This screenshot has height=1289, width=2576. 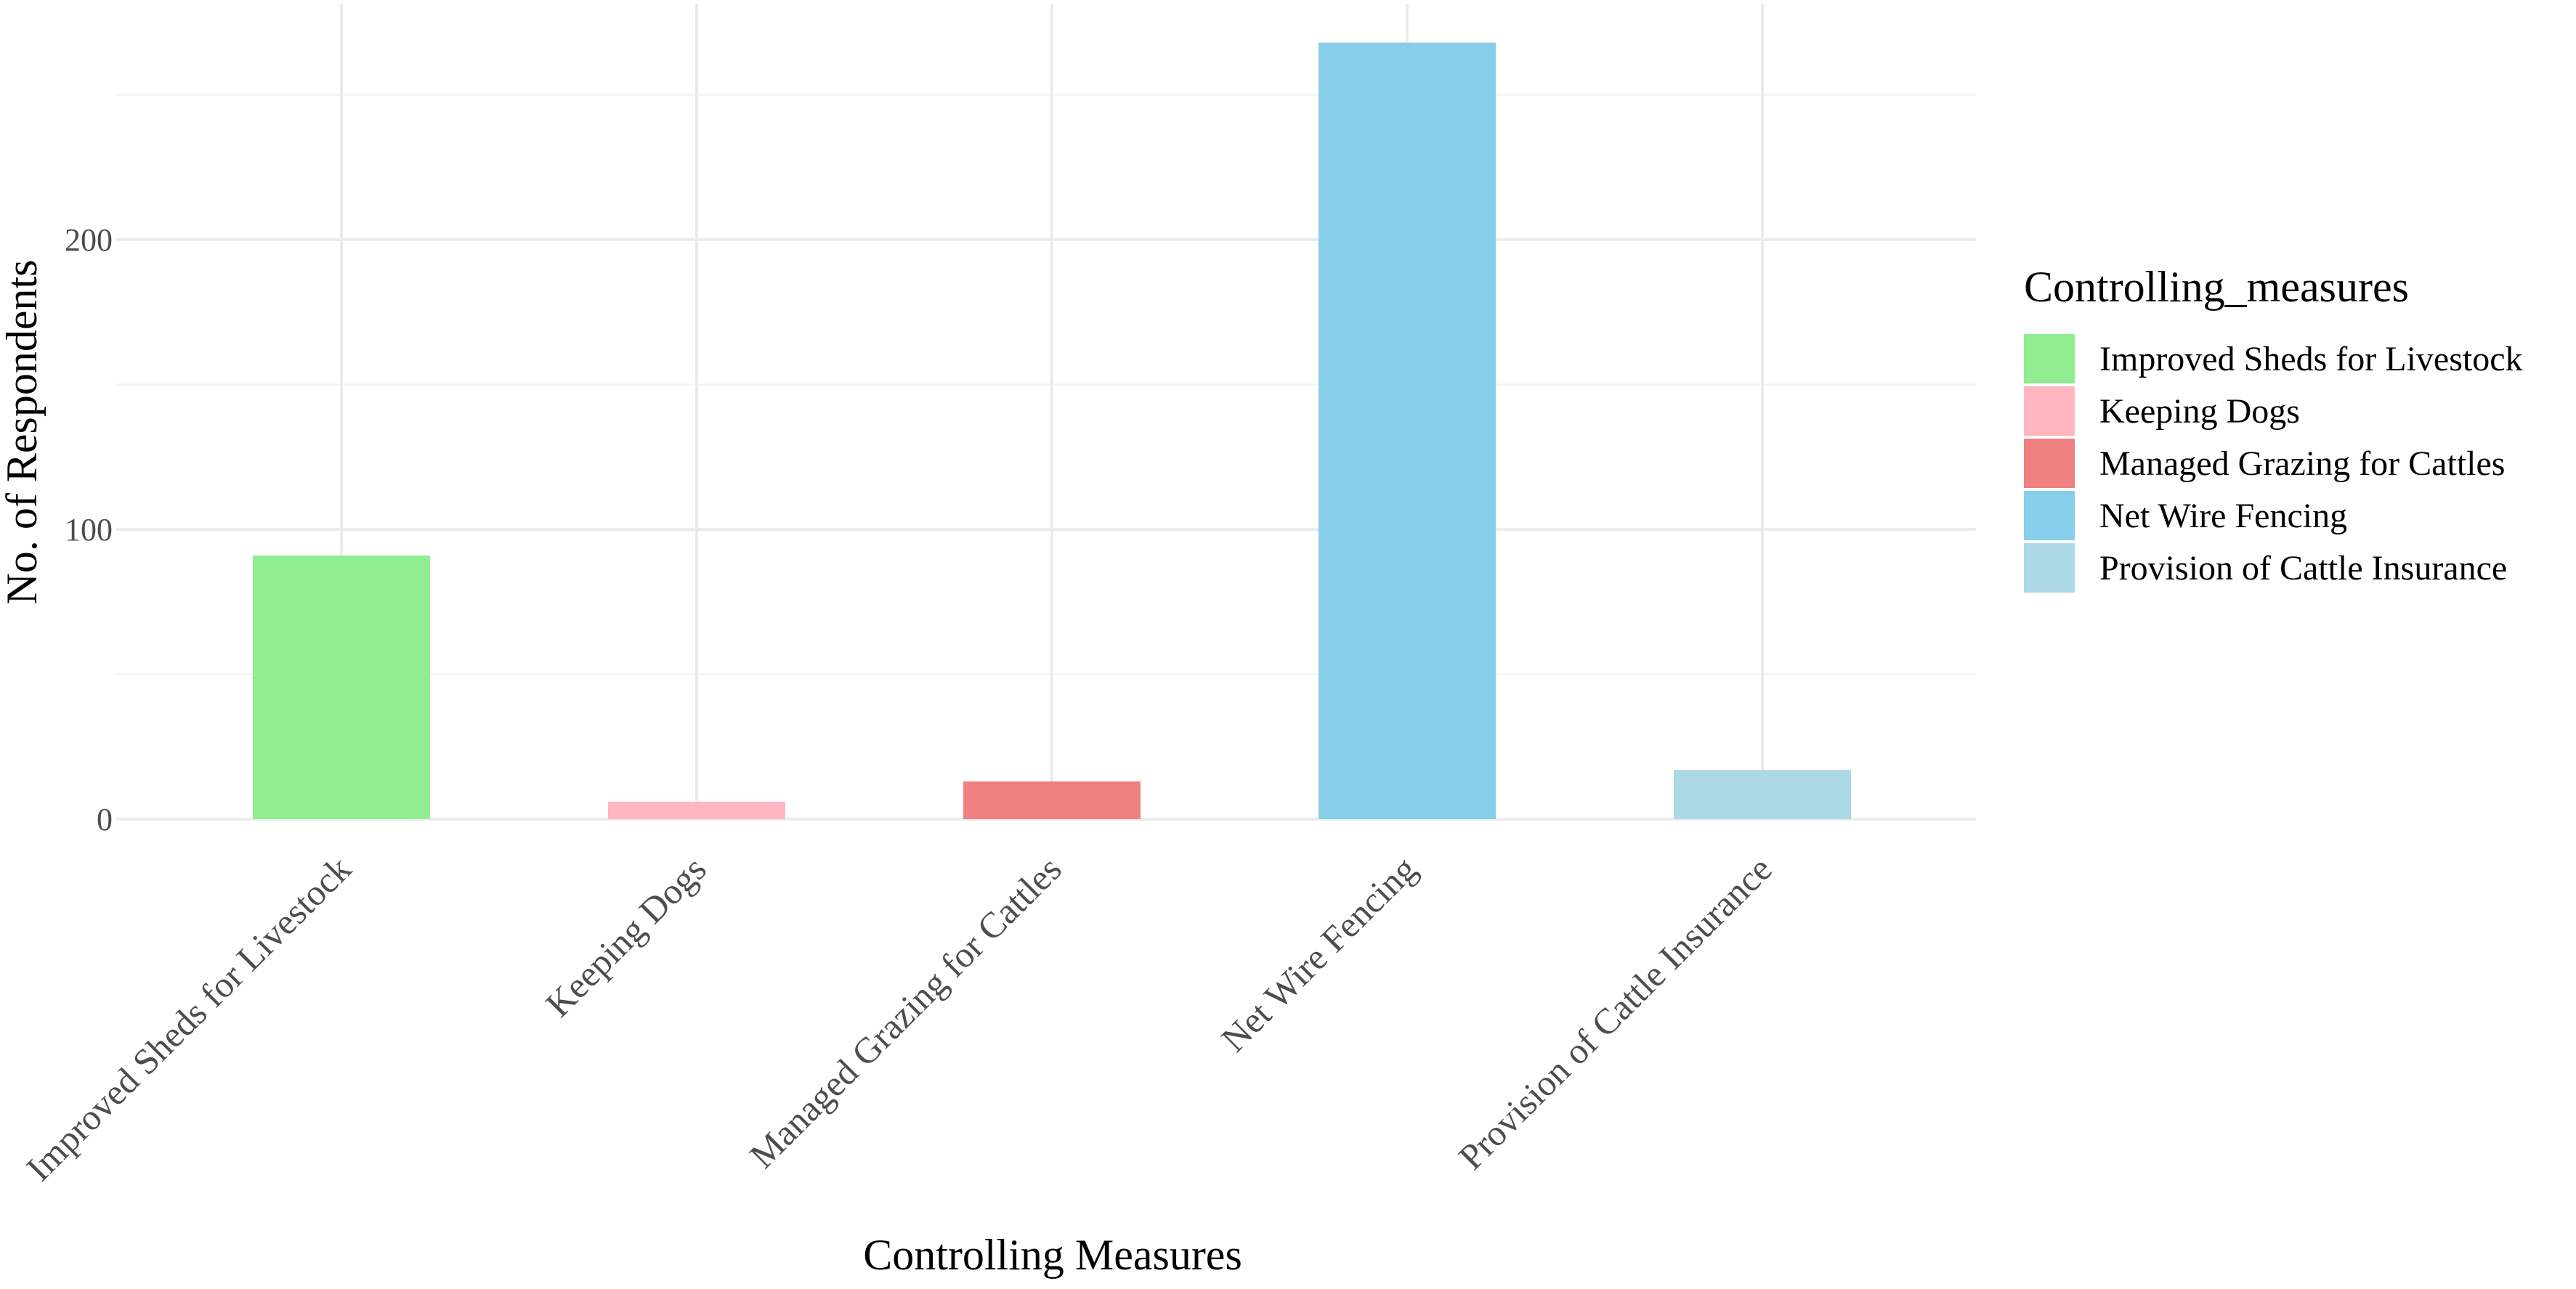 I want to click on y-axis-ticks: 0 100 200, so click(x=89, y=530).